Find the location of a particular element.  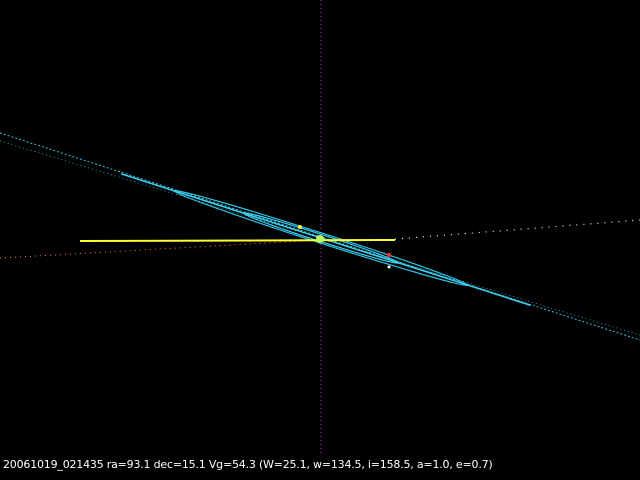

center-body is located at coordinates (320, 239).